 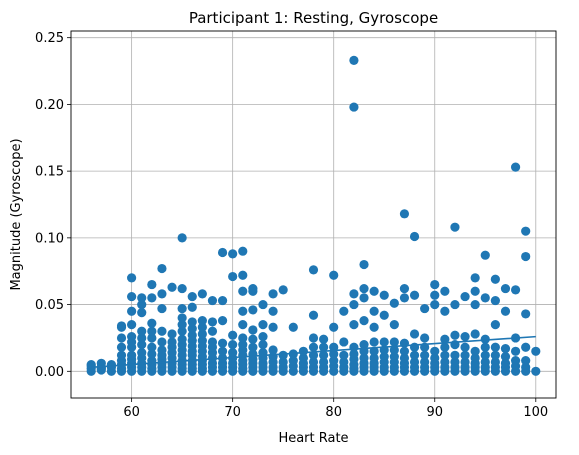 What do you see at coordinates (335, 409) in the screenshot?
I see `x-axis-ticks: 60 70 80 90 100` at bounding box center [335, 409].